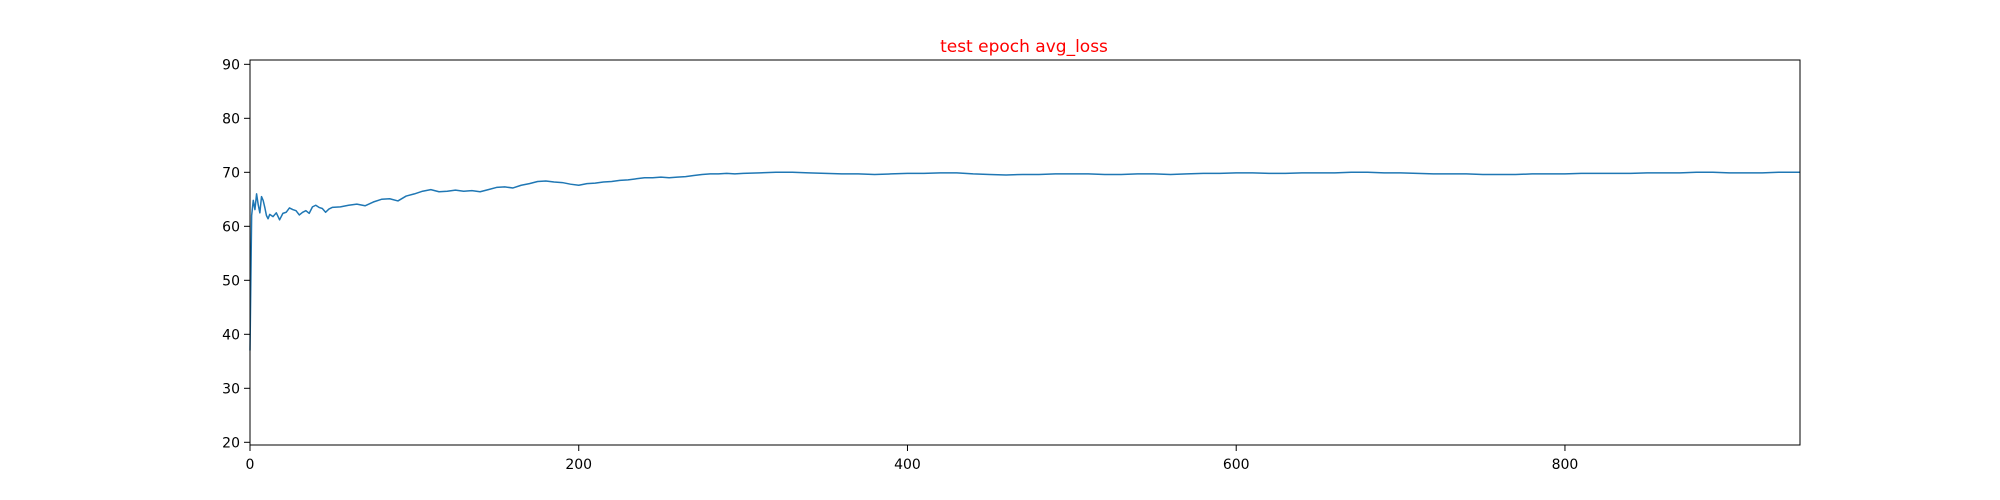  Describe the element at coordinates (1024, 47) in the screenshot. I see `chart-title: test epoch avg_loss` at that location.